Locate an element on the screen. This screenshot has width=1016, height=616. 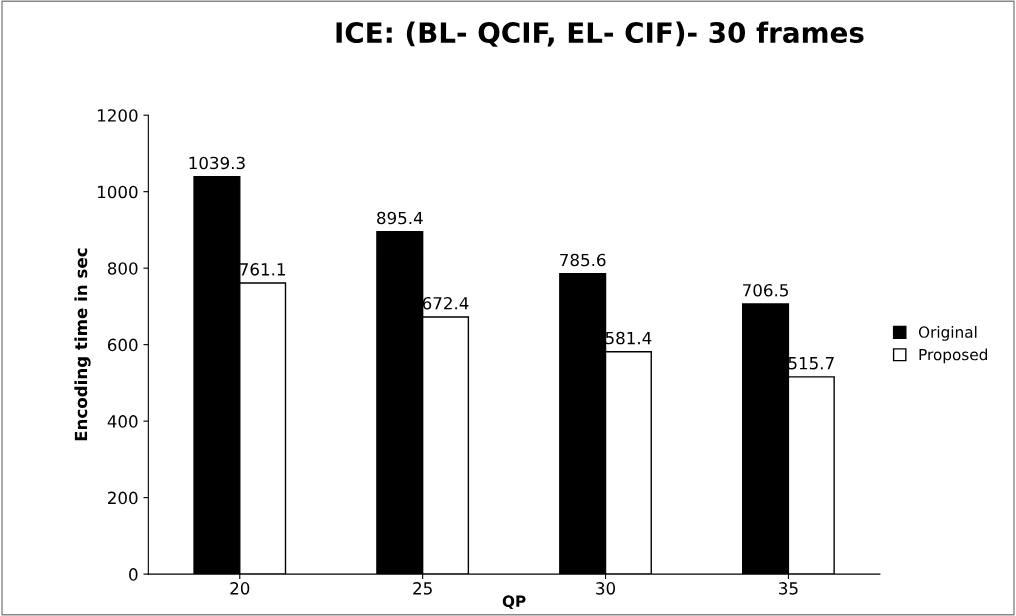
data-label: 581.4 is located at coordinates (628, 338).